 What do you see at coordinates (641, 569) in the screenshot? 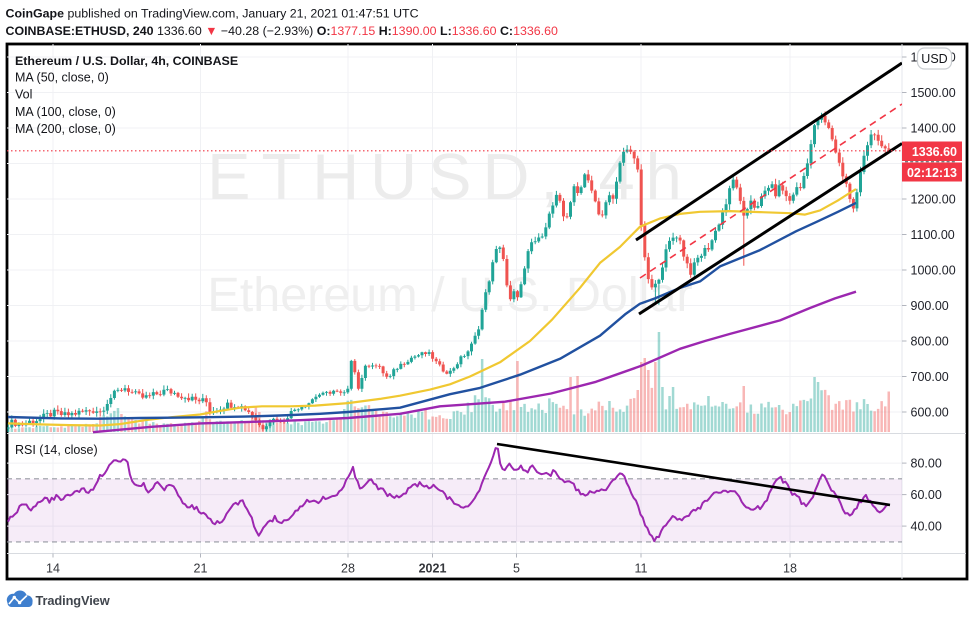
I see `svg-text: 11` at bounding box center [641, 569].